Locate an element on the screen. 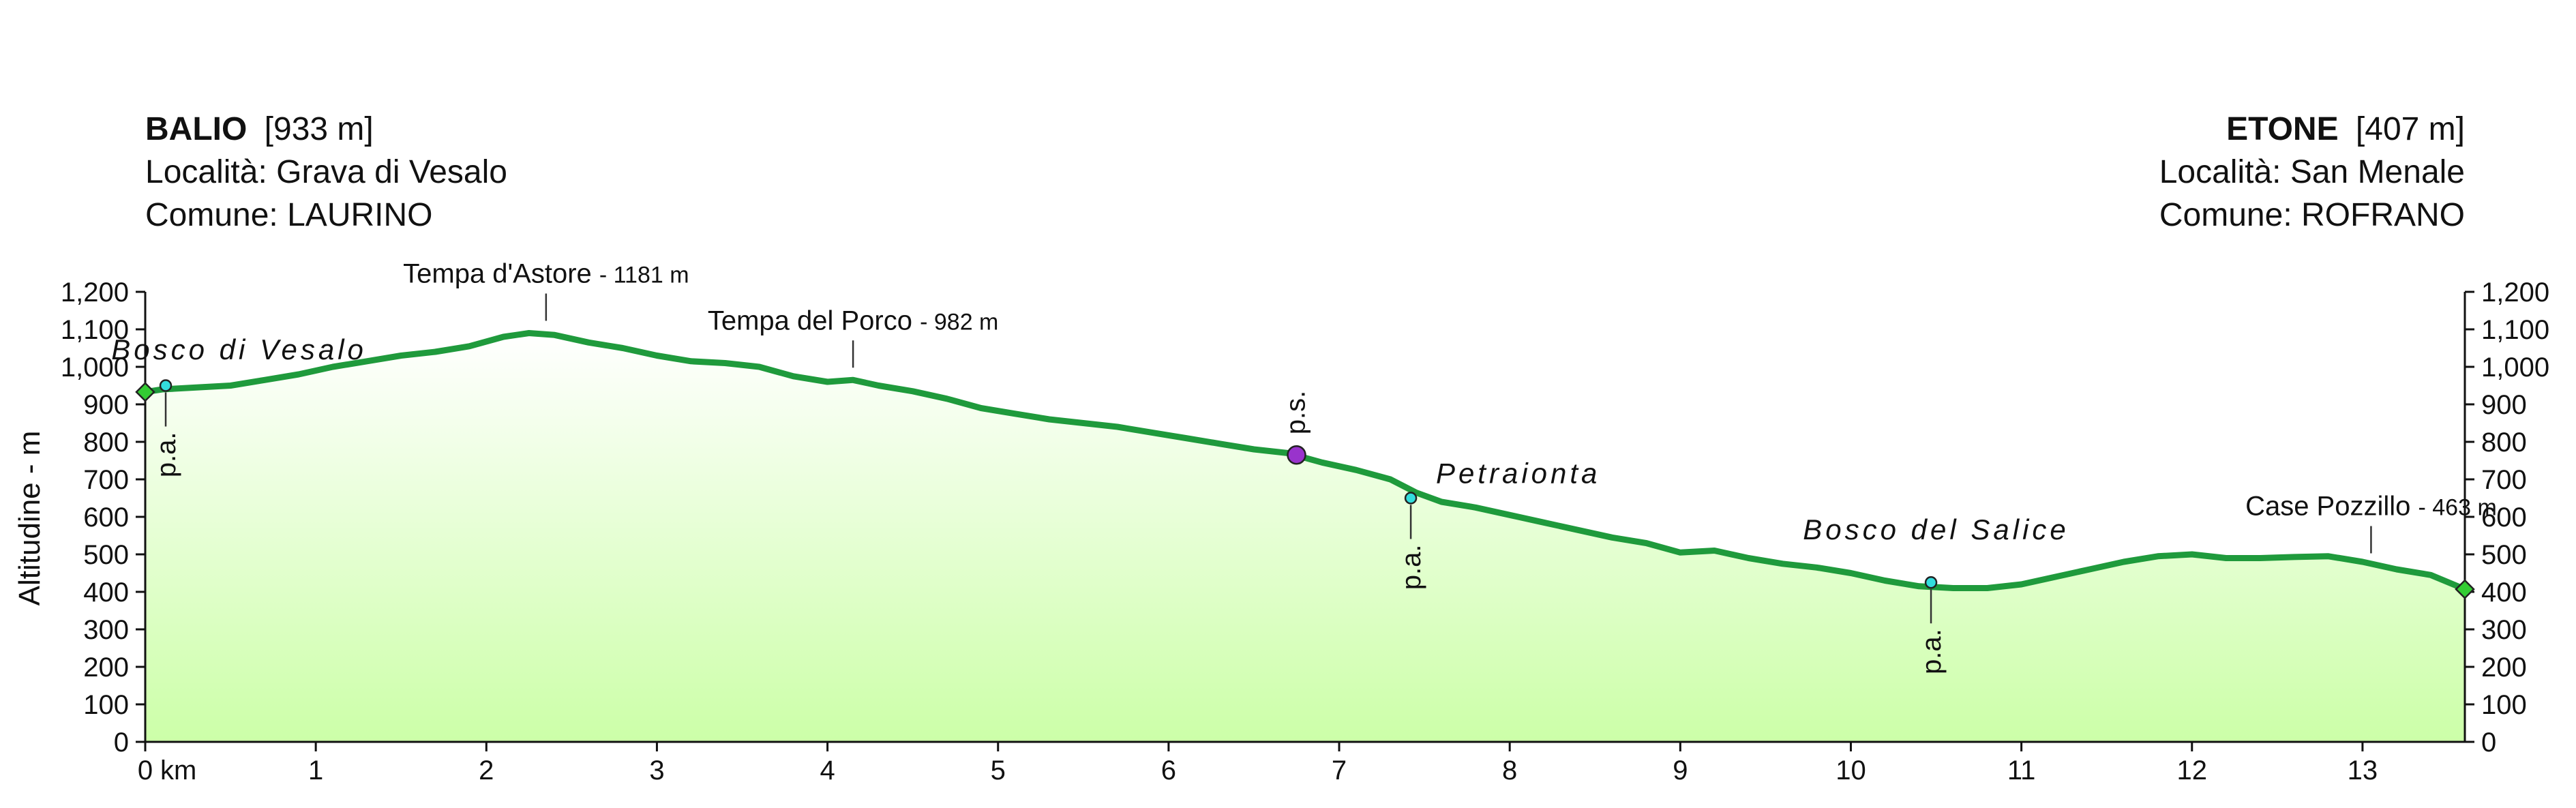 This screenshot has height=808, width=2576. x-tick-label: 10 is located at coordinates (1851, 770).